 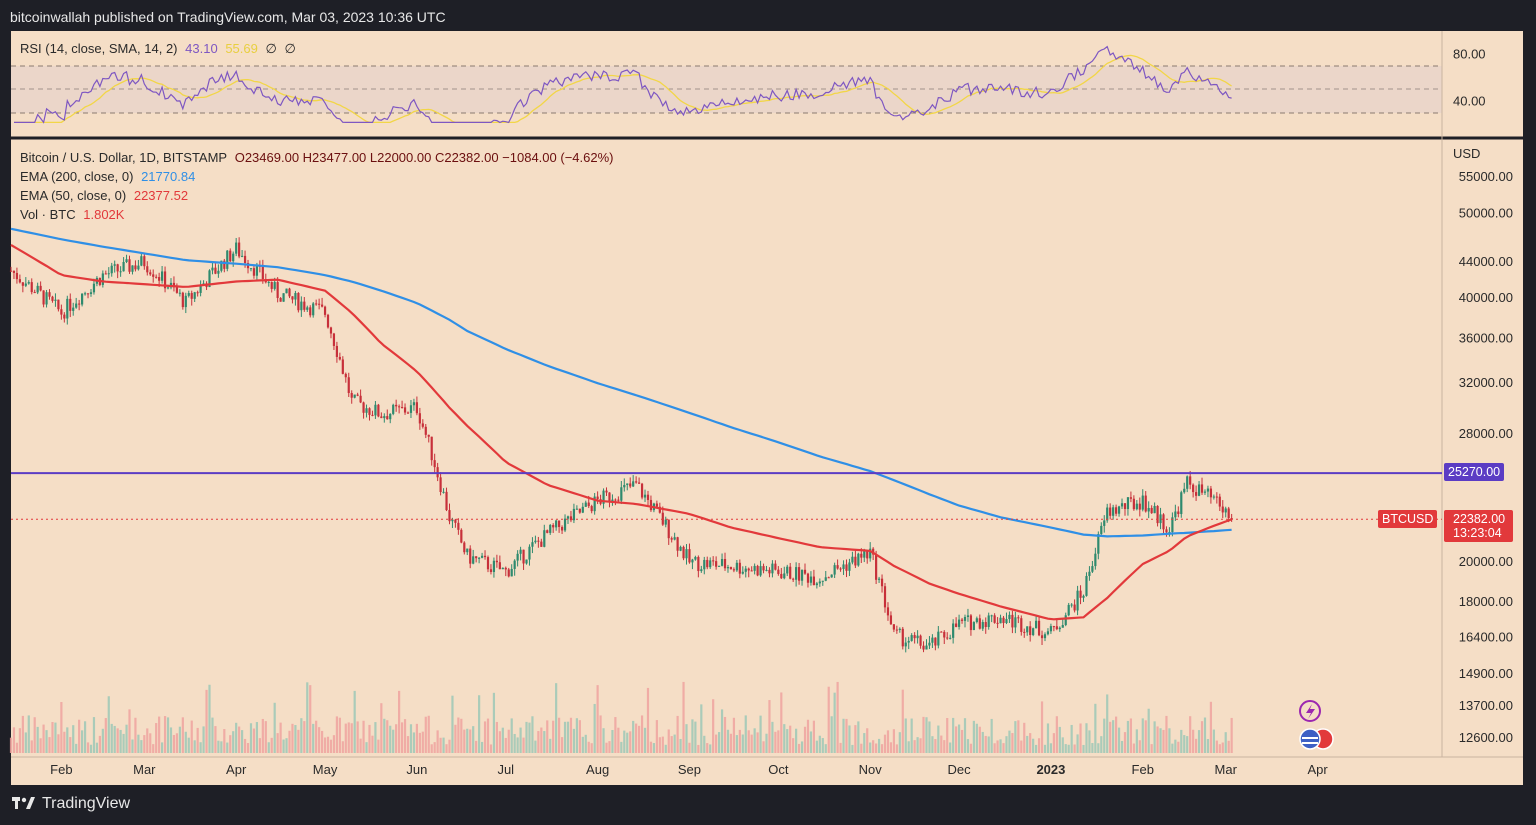 I want to click on tradingview-logo: TradingView, so click(x=71, y=804).